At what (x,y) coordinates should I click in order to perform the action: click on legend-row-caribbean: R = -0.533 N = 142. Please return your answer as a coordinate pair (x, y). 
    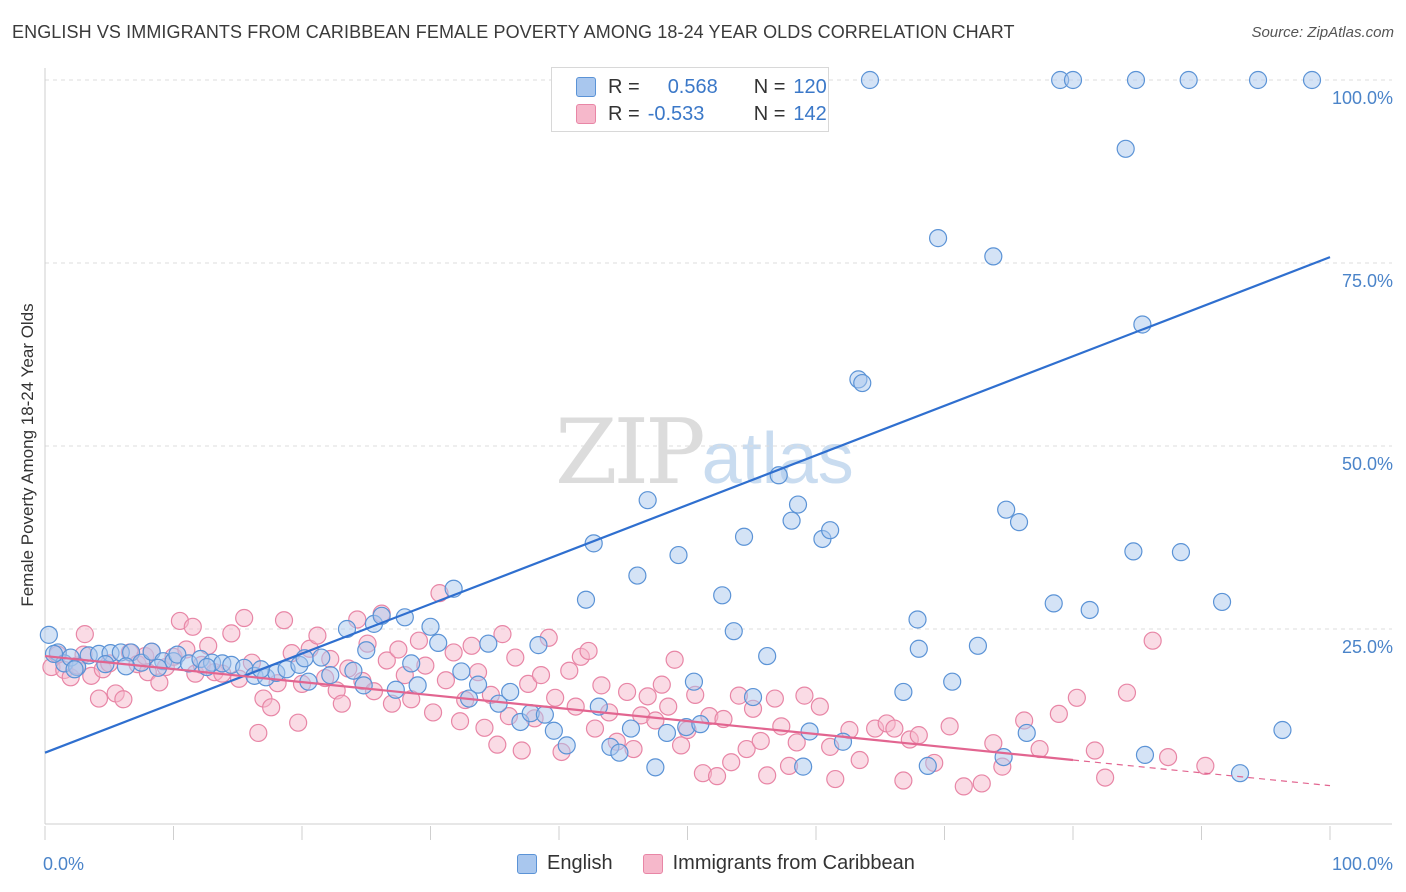
    Looking at the image, I should click on (701, 114).